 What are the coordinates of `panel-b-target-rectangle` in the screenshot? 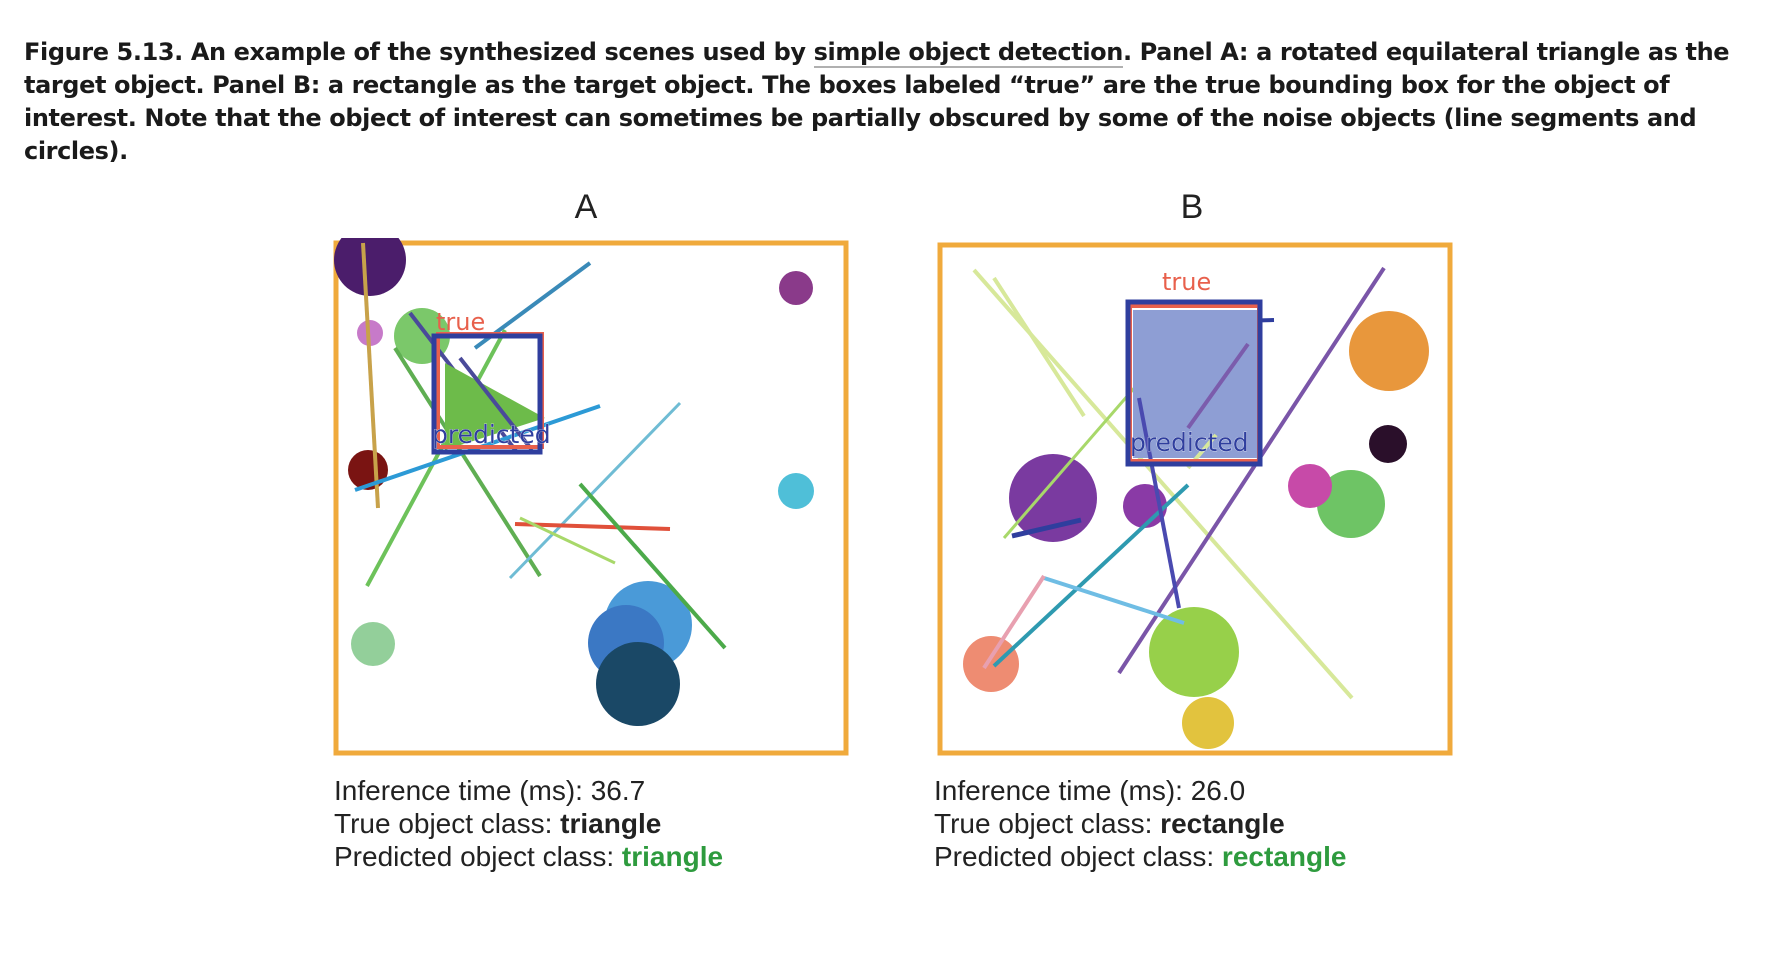 It's located at (1195, 384).